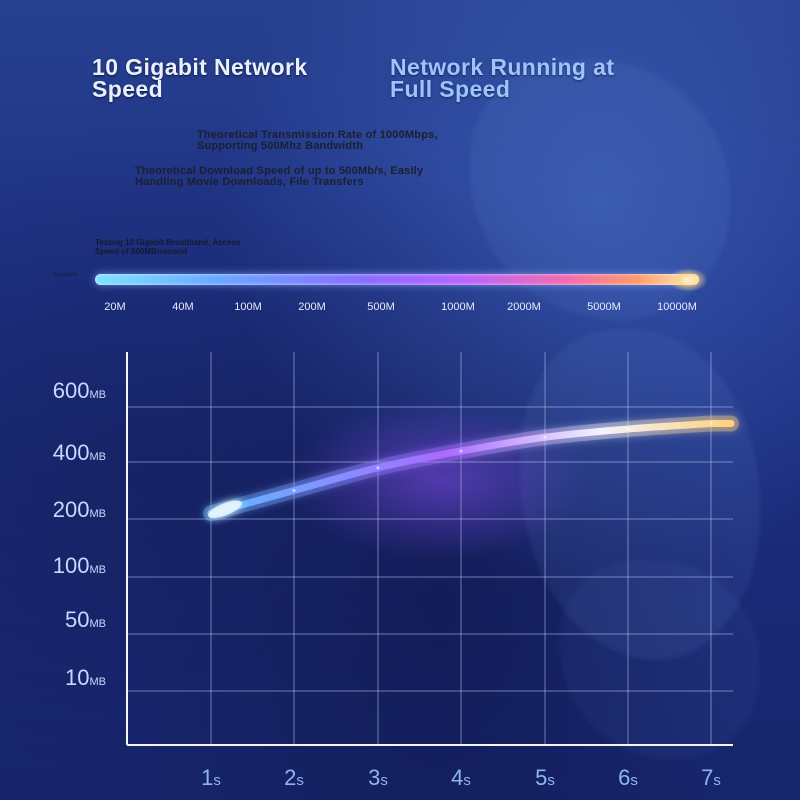 This screenshot has width=800, height=800. I want to click on background-figure-shape, so click(660, 660).